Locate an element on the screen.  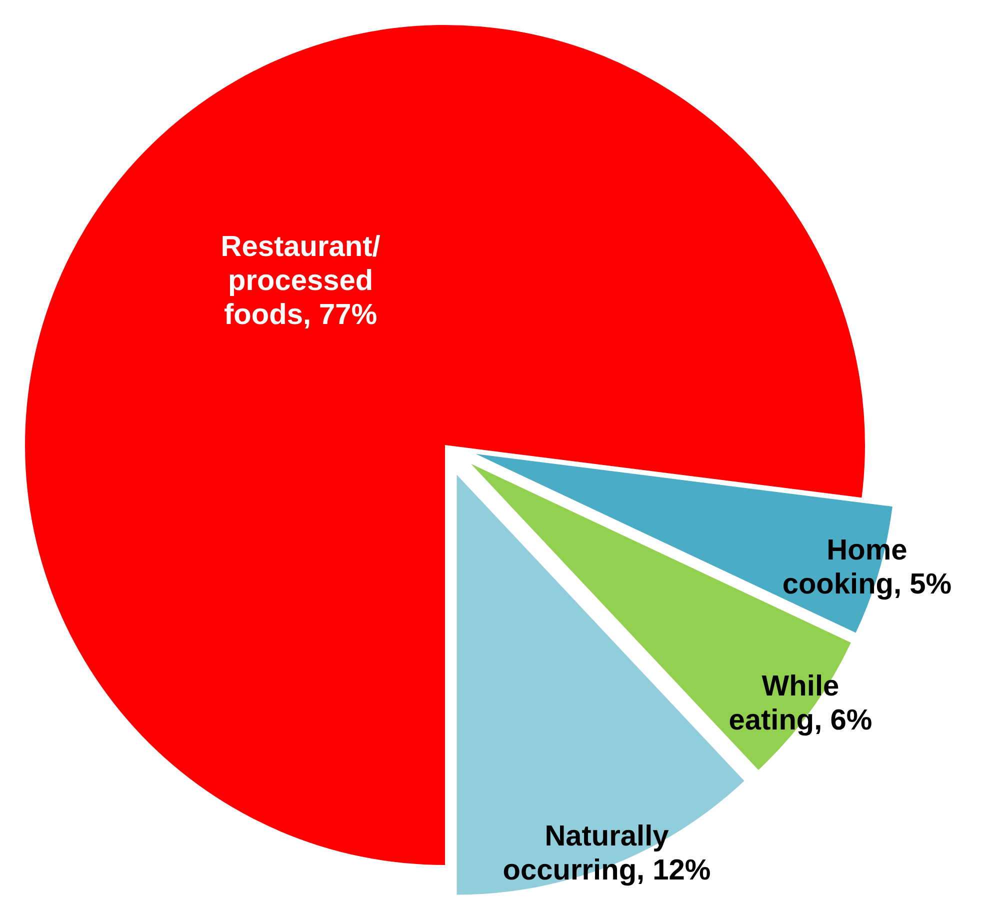
slice-label: Restaurant/processed foods, 77% is located at coordinates (300, 281).